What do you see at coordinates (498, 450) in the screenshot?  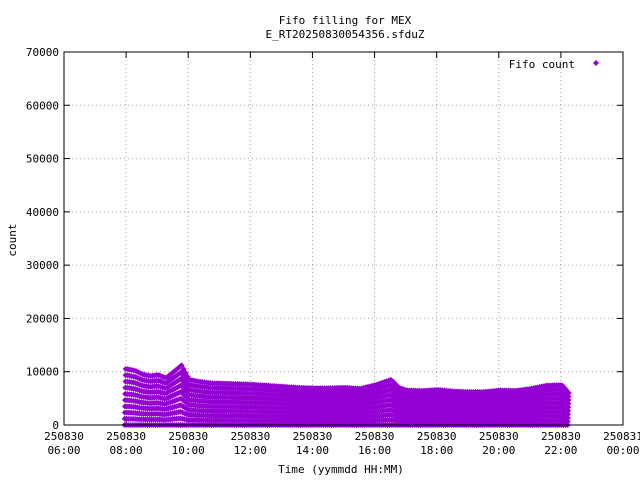 I see `x-tick-label-time: 20:00` at bounding box center [498, 450].